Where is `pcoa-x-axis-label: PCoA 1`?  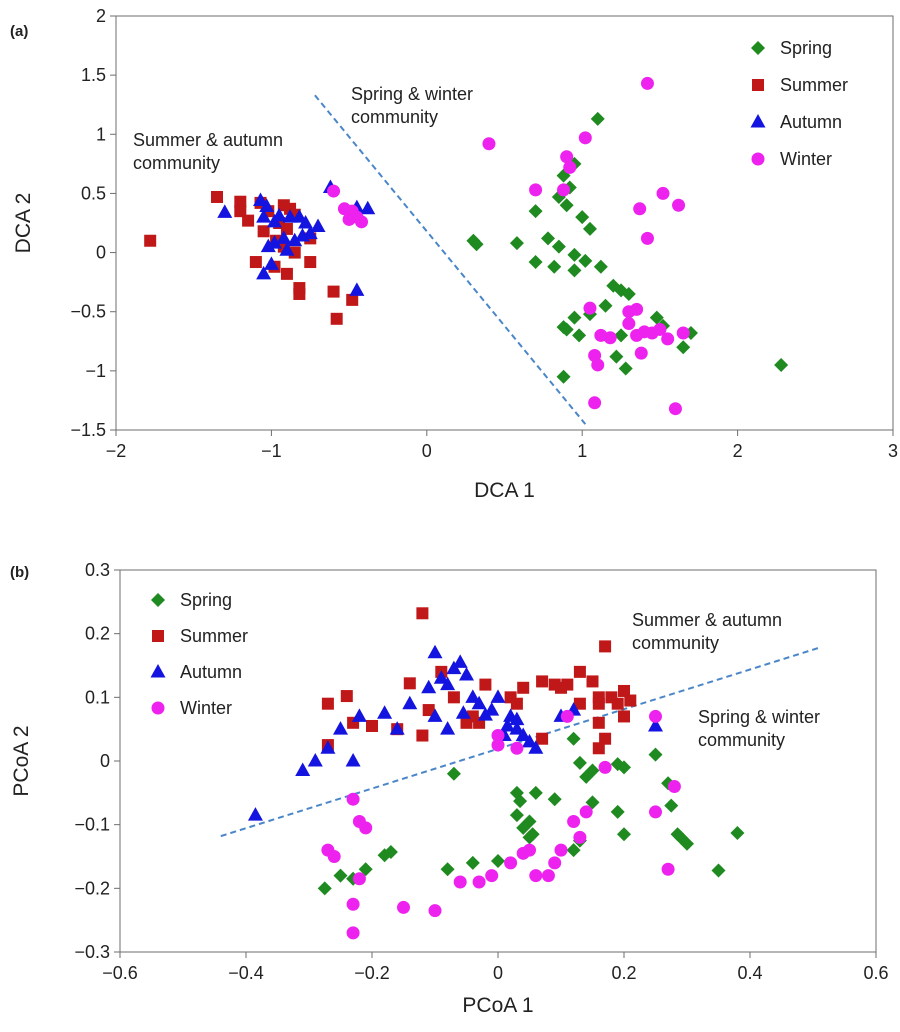
pcoa-x-axis-label: PCoA 1 is located at coordinates (497, 1005).